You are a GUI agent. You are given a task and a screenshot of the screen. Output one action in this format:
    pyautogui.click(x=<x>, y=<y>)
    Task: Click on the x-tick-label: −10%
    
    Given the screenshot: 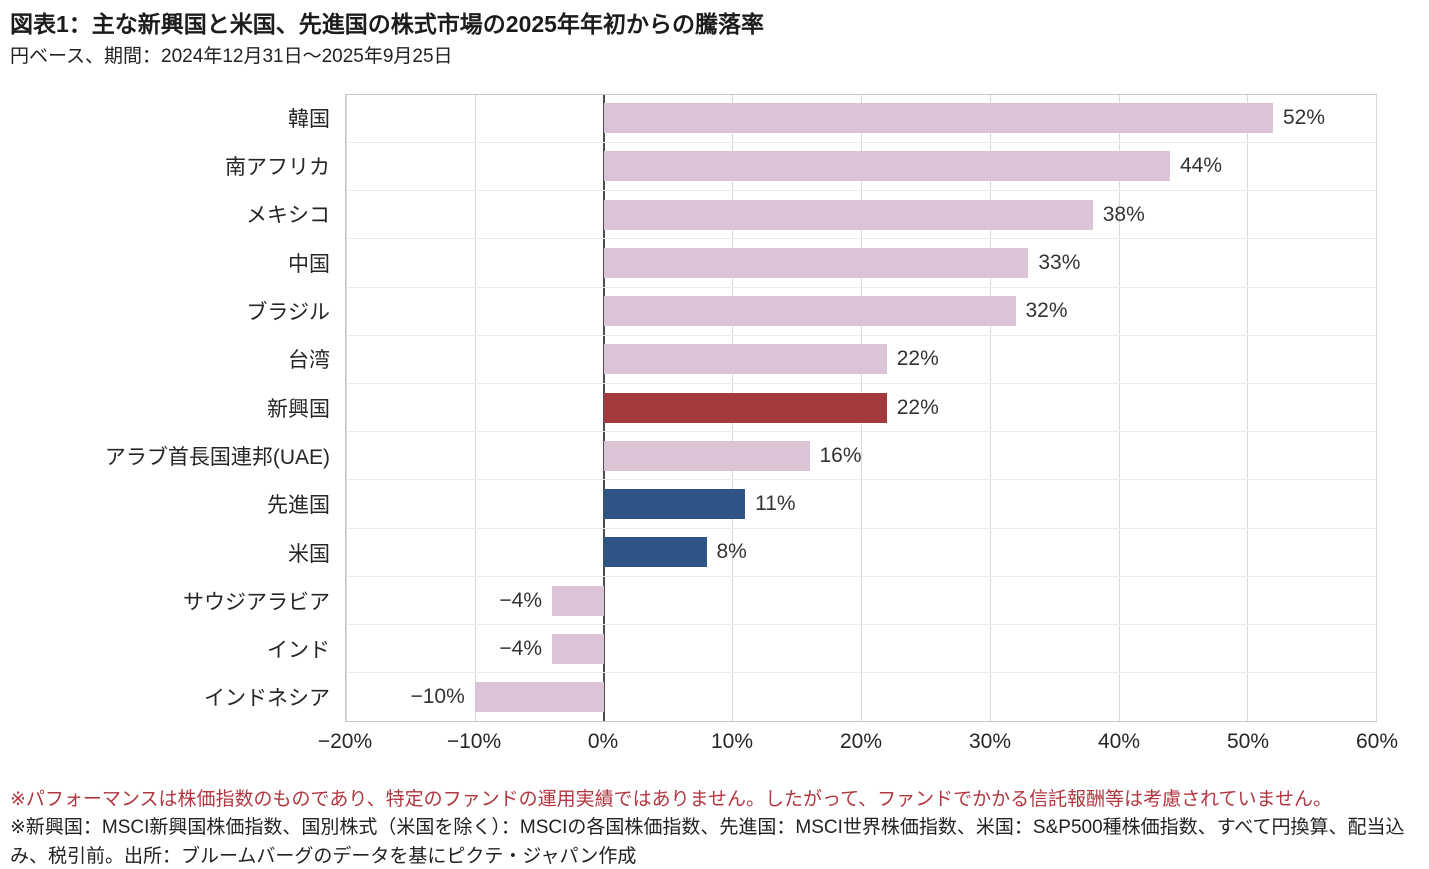 What is the action you would take?
    pyautogui.click(x=474, y=741)
    